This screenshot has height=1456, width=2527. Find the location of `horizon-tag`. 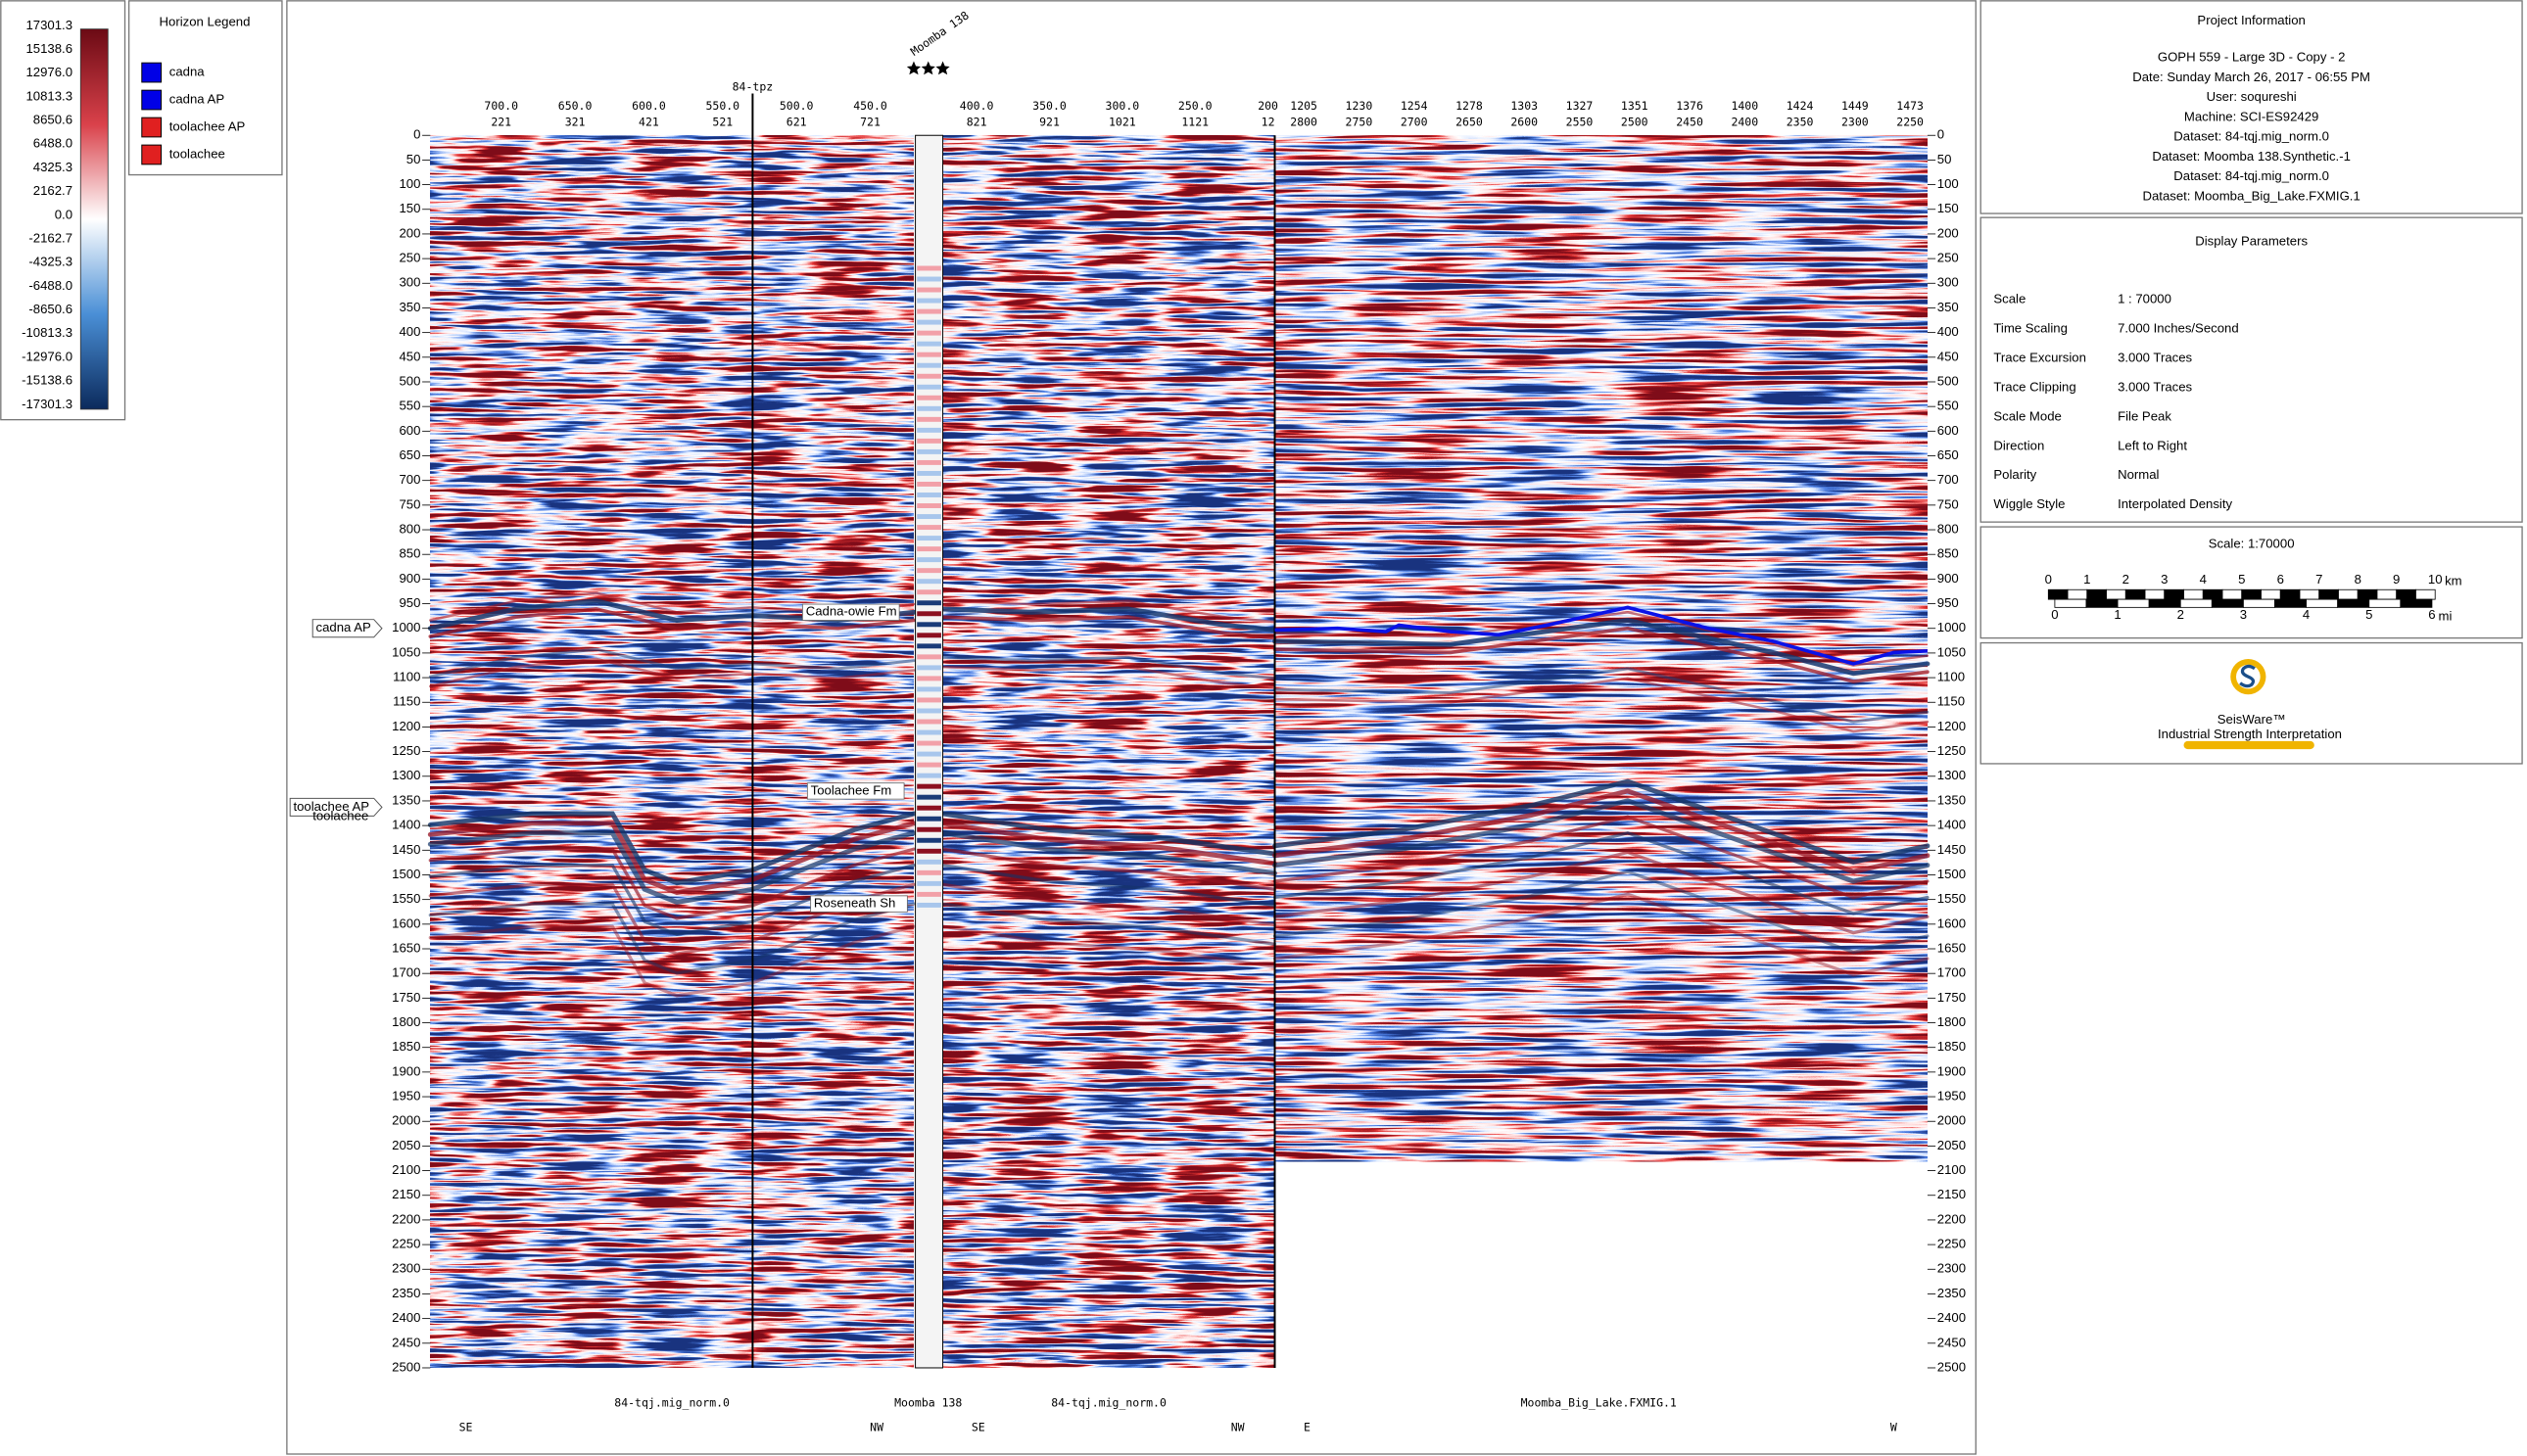

horizon-tag is located at coordinates (347, 628).